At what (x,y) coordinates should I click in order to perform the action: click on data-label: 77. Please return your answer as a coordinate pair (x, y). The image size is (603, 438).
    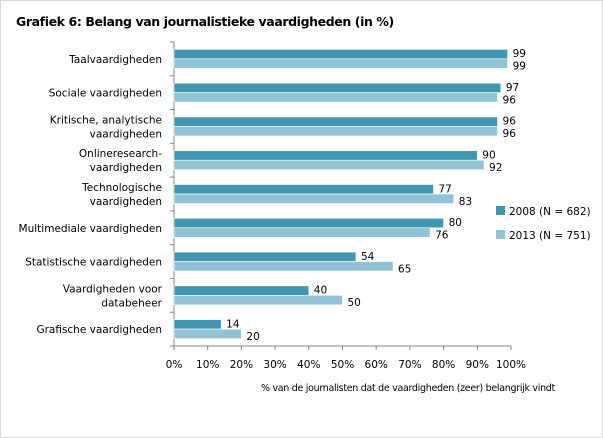
    Looking at the image, I should click on (444, 189).